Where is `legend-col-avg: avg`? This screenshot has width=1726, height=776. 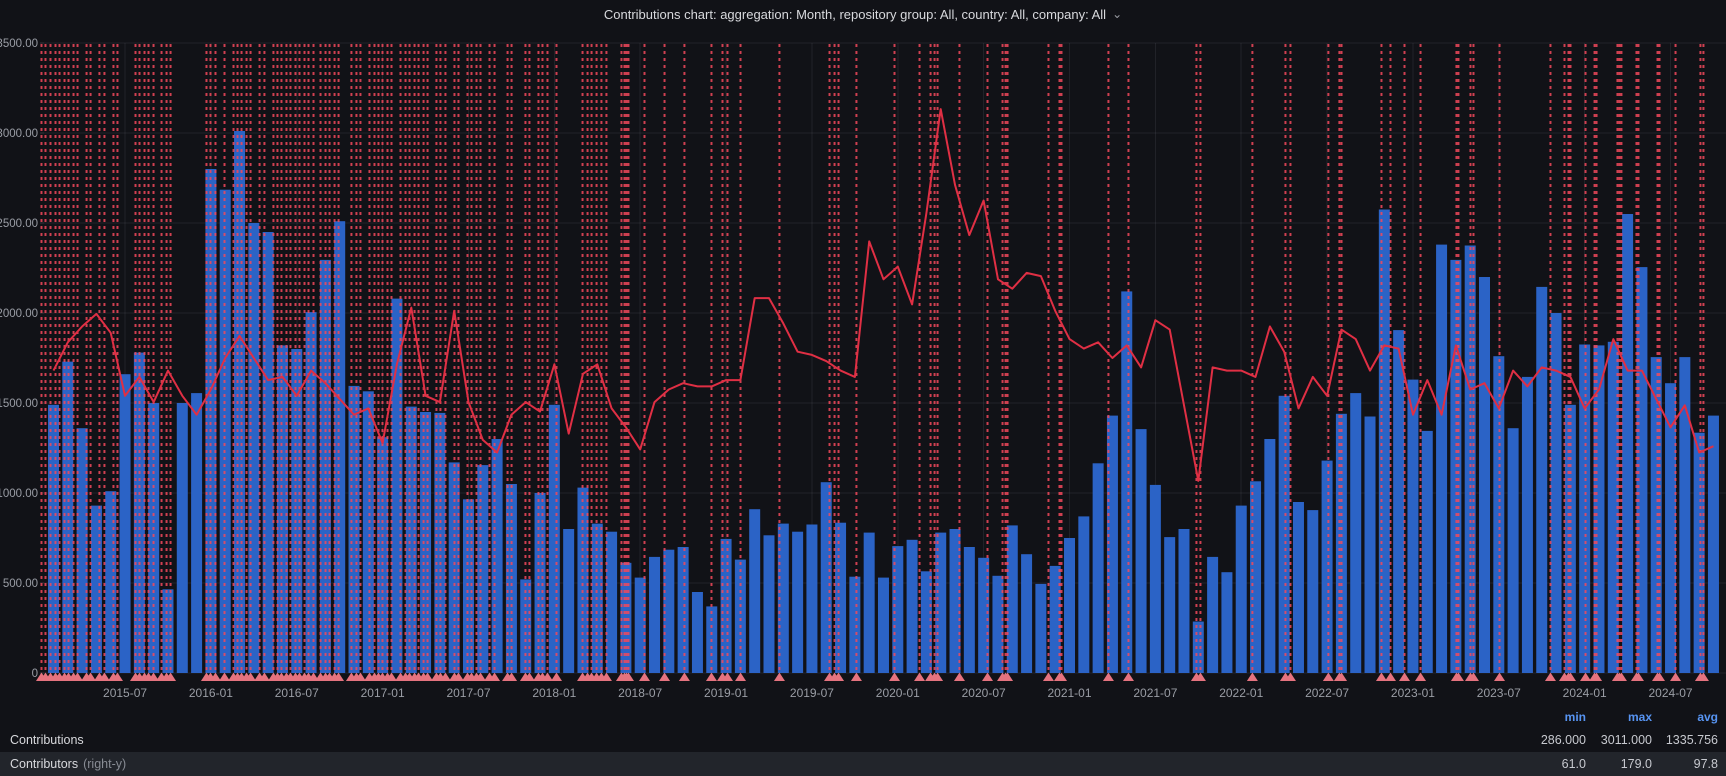
legend-col-avg: avg is located at coordinates (1707, 717).